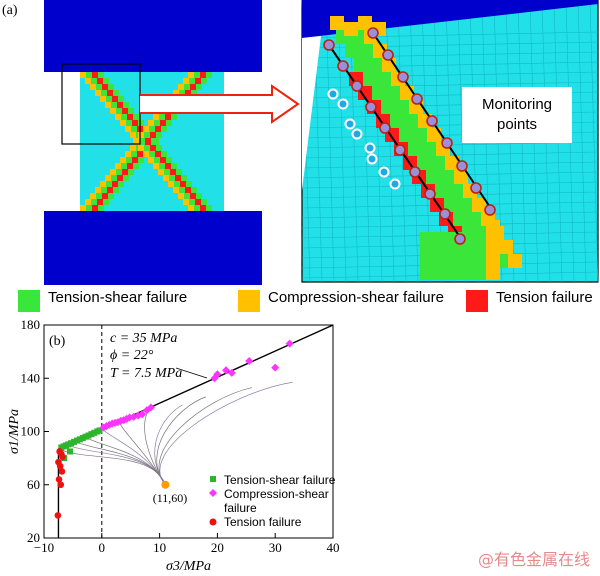 The image size is (600, 576). I want to click on x-axis-label: σ3/MPa, so click(188, 566).